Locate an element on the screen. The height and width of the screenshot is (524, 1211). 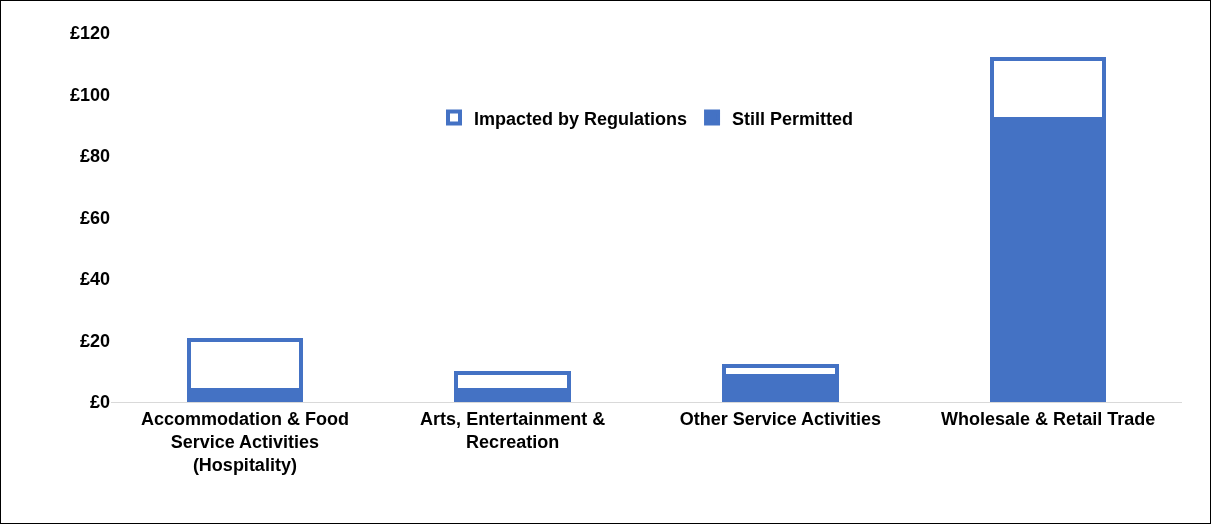
y-tick-label: £80 is located at coordinates (94, 156).